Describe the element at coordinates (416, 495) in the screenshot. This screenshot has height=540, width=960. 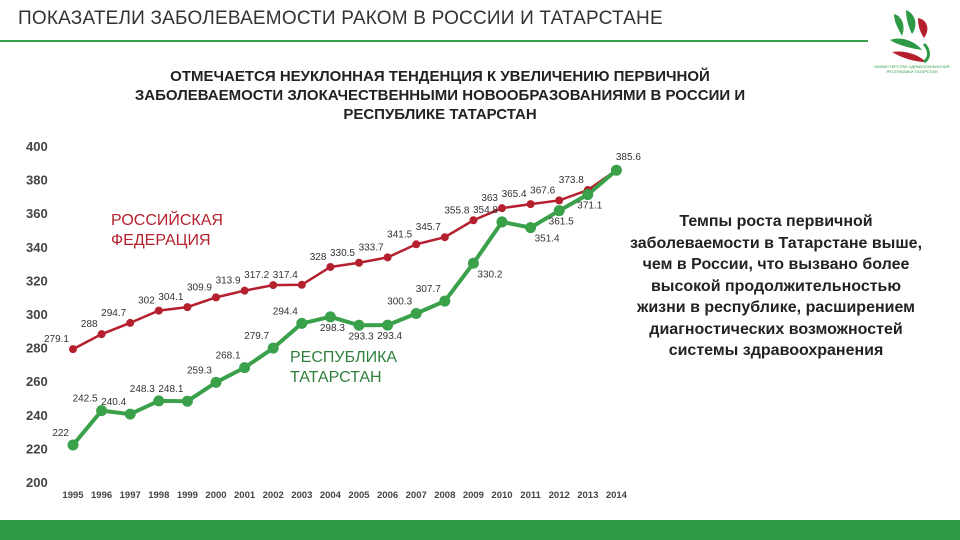
I see `x-tick-label: 2007` at that location.